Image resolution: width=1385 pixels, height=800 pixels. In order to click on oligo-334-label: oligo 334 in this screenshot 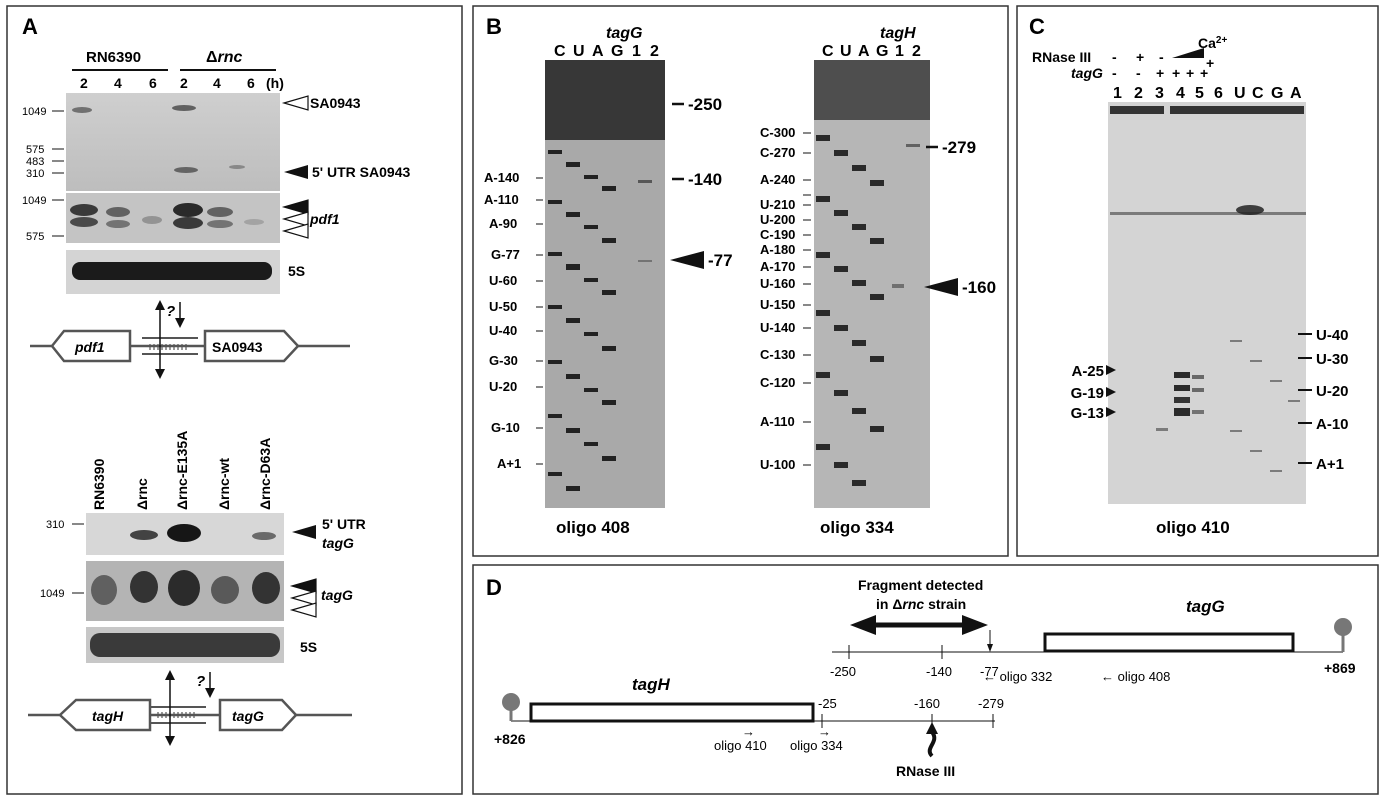, I will do `click(816, 745)`.